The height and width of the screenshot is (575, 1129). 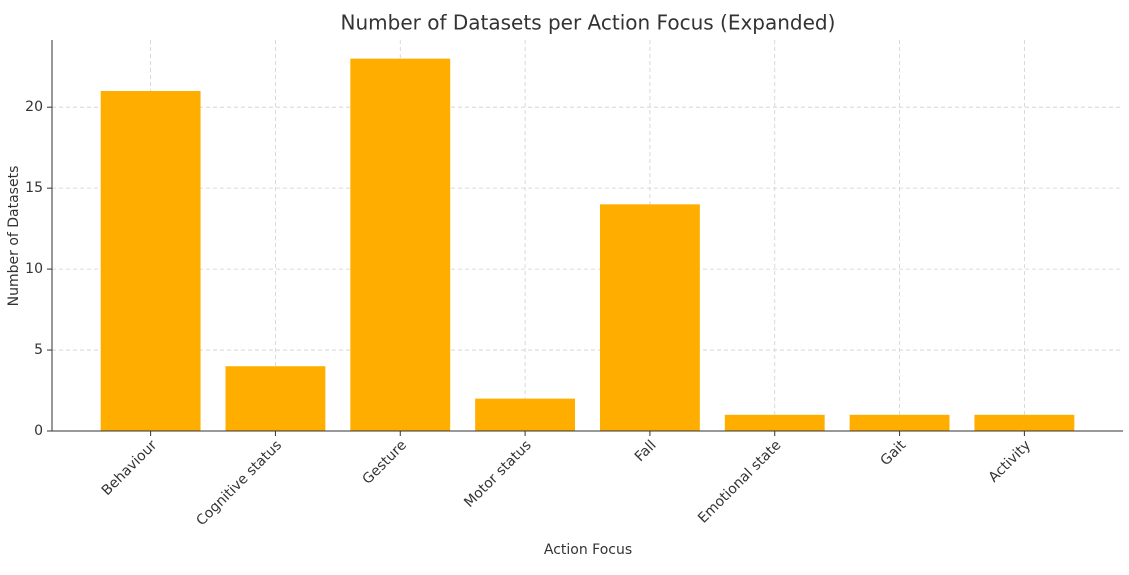 I want to click on x-tick-label: Motor status, so click(x=497, y=473).